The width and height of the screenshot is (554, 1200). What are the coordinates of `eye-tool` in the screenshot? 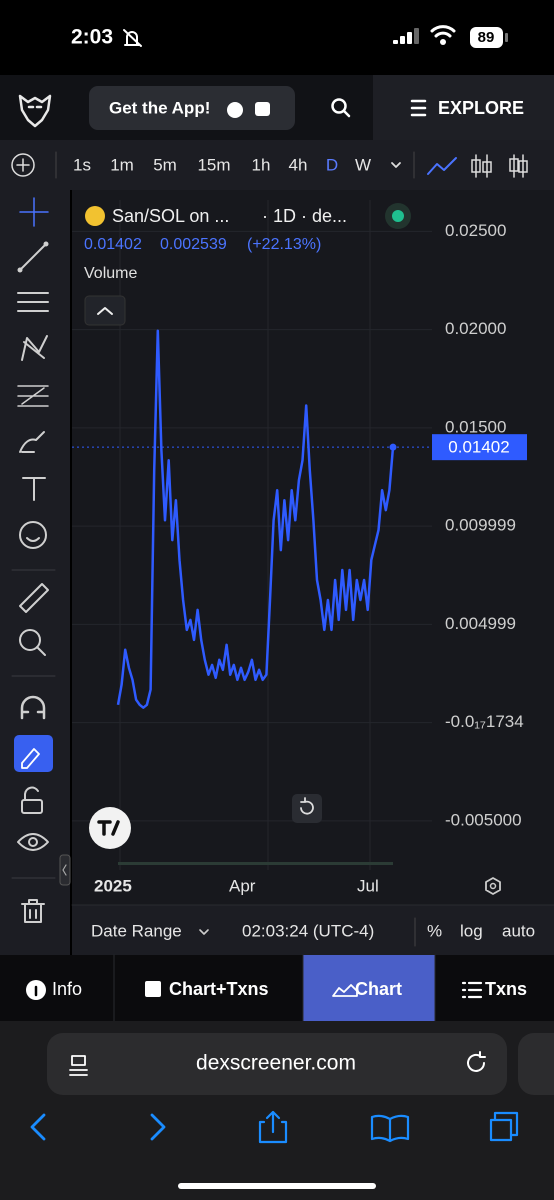 It's located at (33, 842).